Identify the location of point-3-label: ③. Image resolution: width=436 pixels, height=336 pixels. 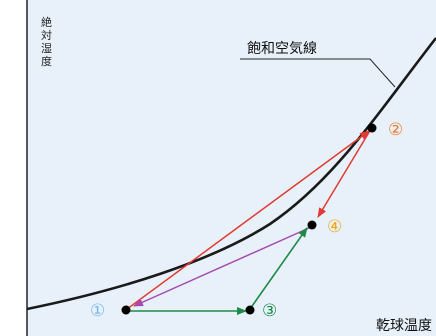
(269, 311).